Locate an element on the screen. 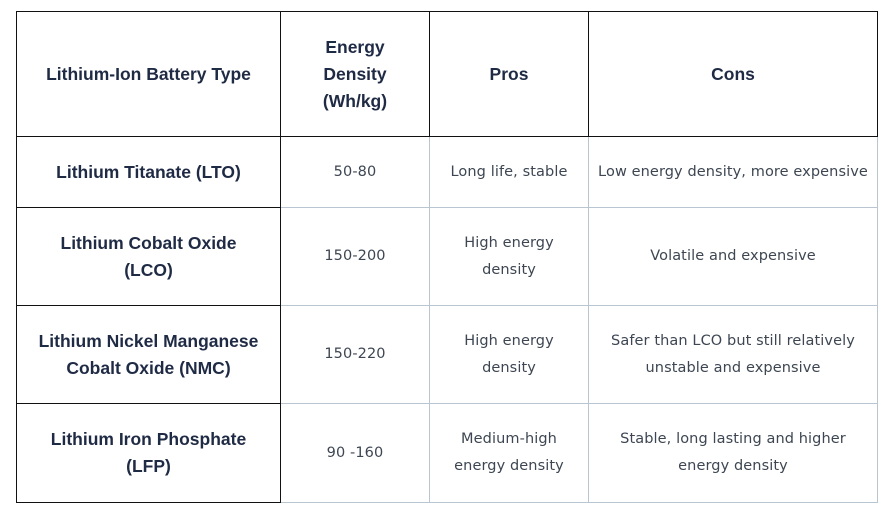  cell-energy-density: 150-200 is located at coordinates (355, 256).